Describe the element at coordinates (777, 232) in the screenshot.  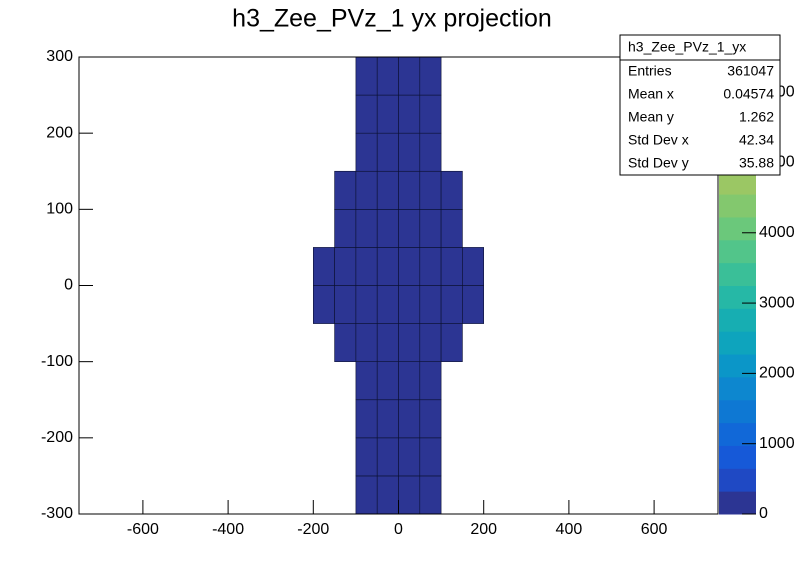
I see `z-tick-label: 4000` at that location.